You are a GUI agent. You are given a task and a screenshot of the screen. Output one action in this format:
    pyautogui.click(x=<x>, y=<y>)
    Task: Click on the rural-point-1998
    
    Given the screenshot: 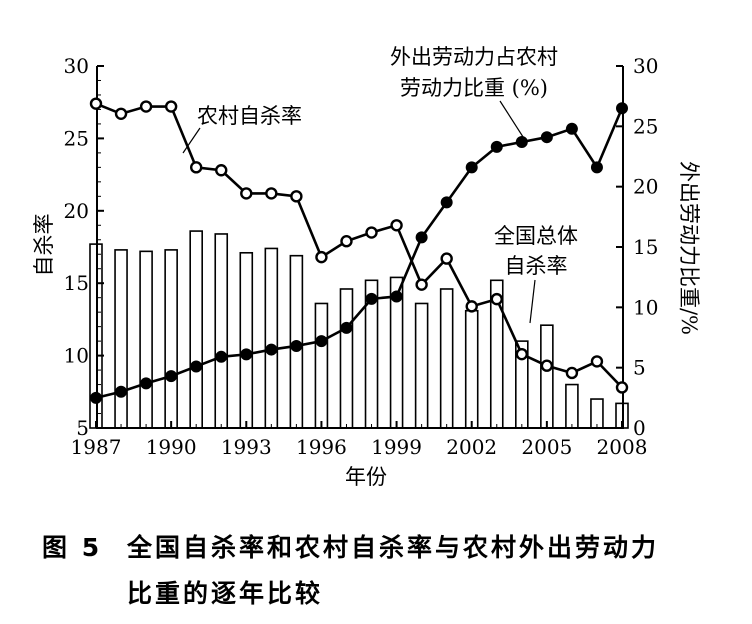 What is the action you would take?
    pyautogui.click(x=371, y=232)
    